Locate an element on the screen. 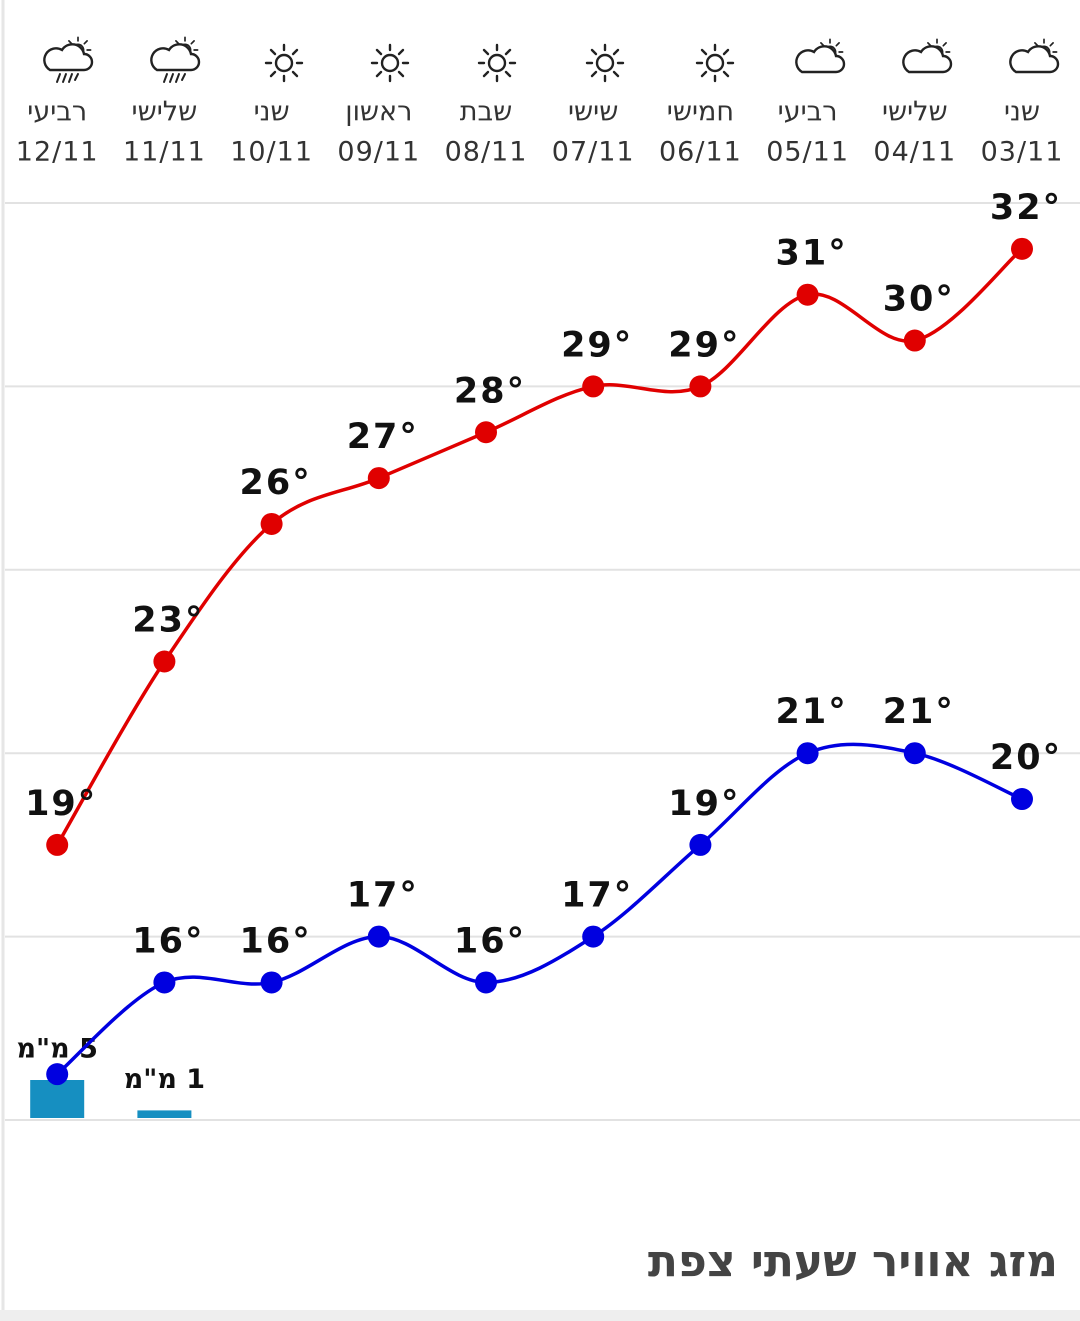 The height and width of the screenshot is (1321, 1080). temperature-label: 20° is located at coordinates (1026, 758).